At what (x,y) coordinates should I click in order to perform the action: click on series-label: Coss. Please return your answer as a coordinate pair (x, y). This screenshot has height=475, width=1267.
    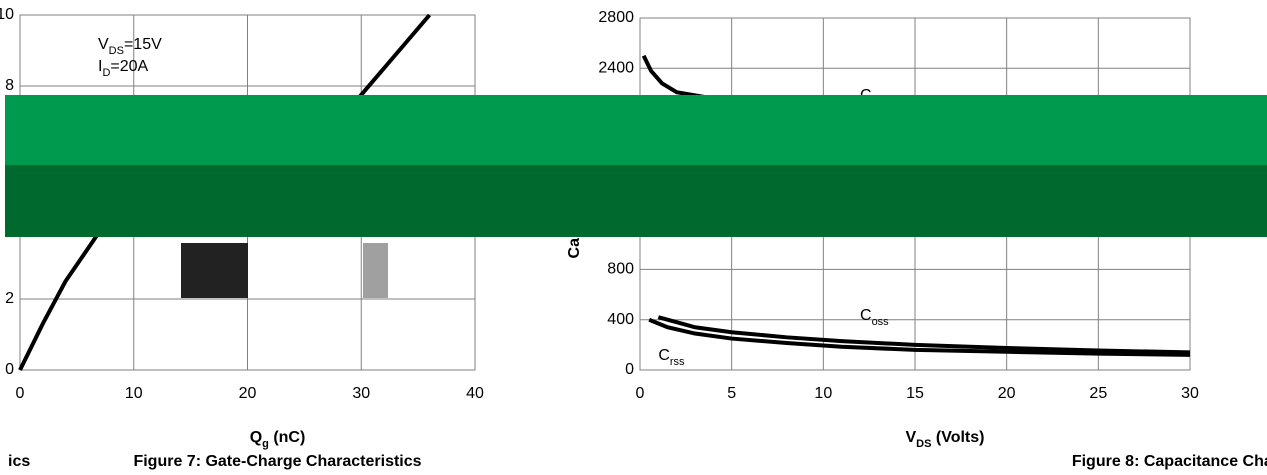
    Looking at the image, I should click on (874, 317).